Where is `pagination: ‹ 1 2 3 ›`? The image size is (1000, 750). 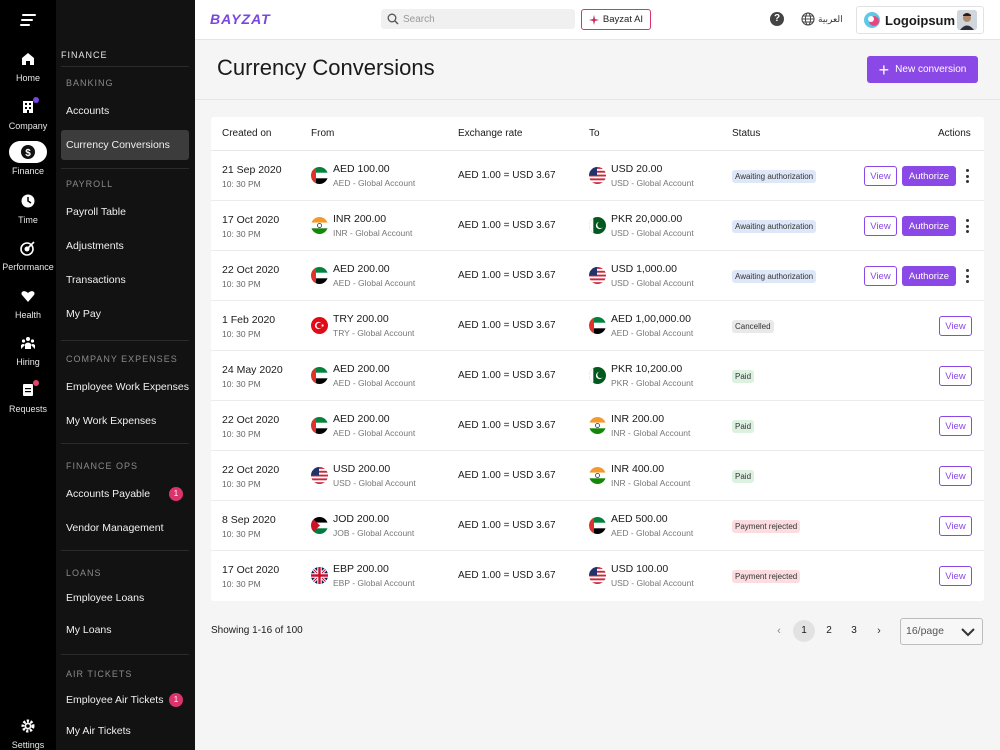 pagination: ‹ 1 2 3 › is located at coordinates (830, 631).